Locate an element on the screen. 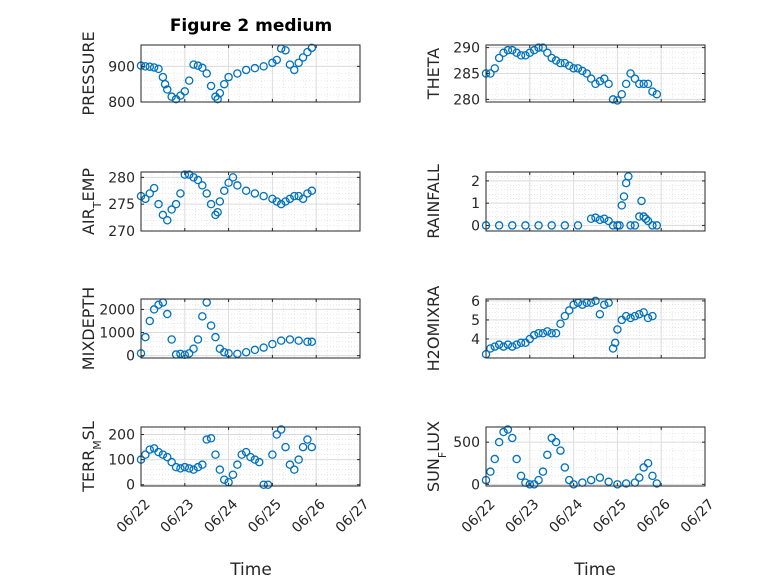 Image resolution: width=778 pixels, height=583 pixels. y-tick-label: 280 is located at coordinates (466, 100).